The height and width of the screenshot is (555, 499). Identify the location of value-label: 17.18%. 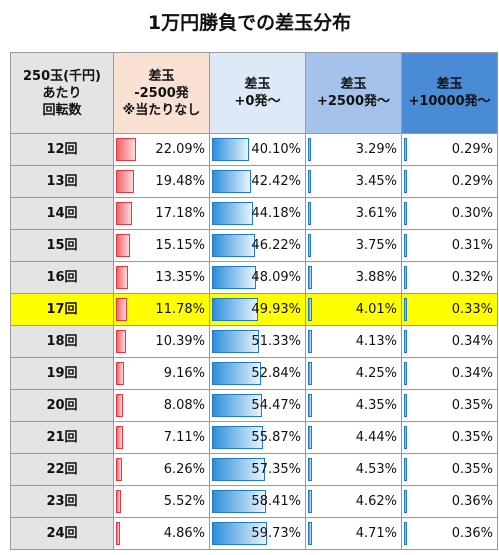
(180, 213).